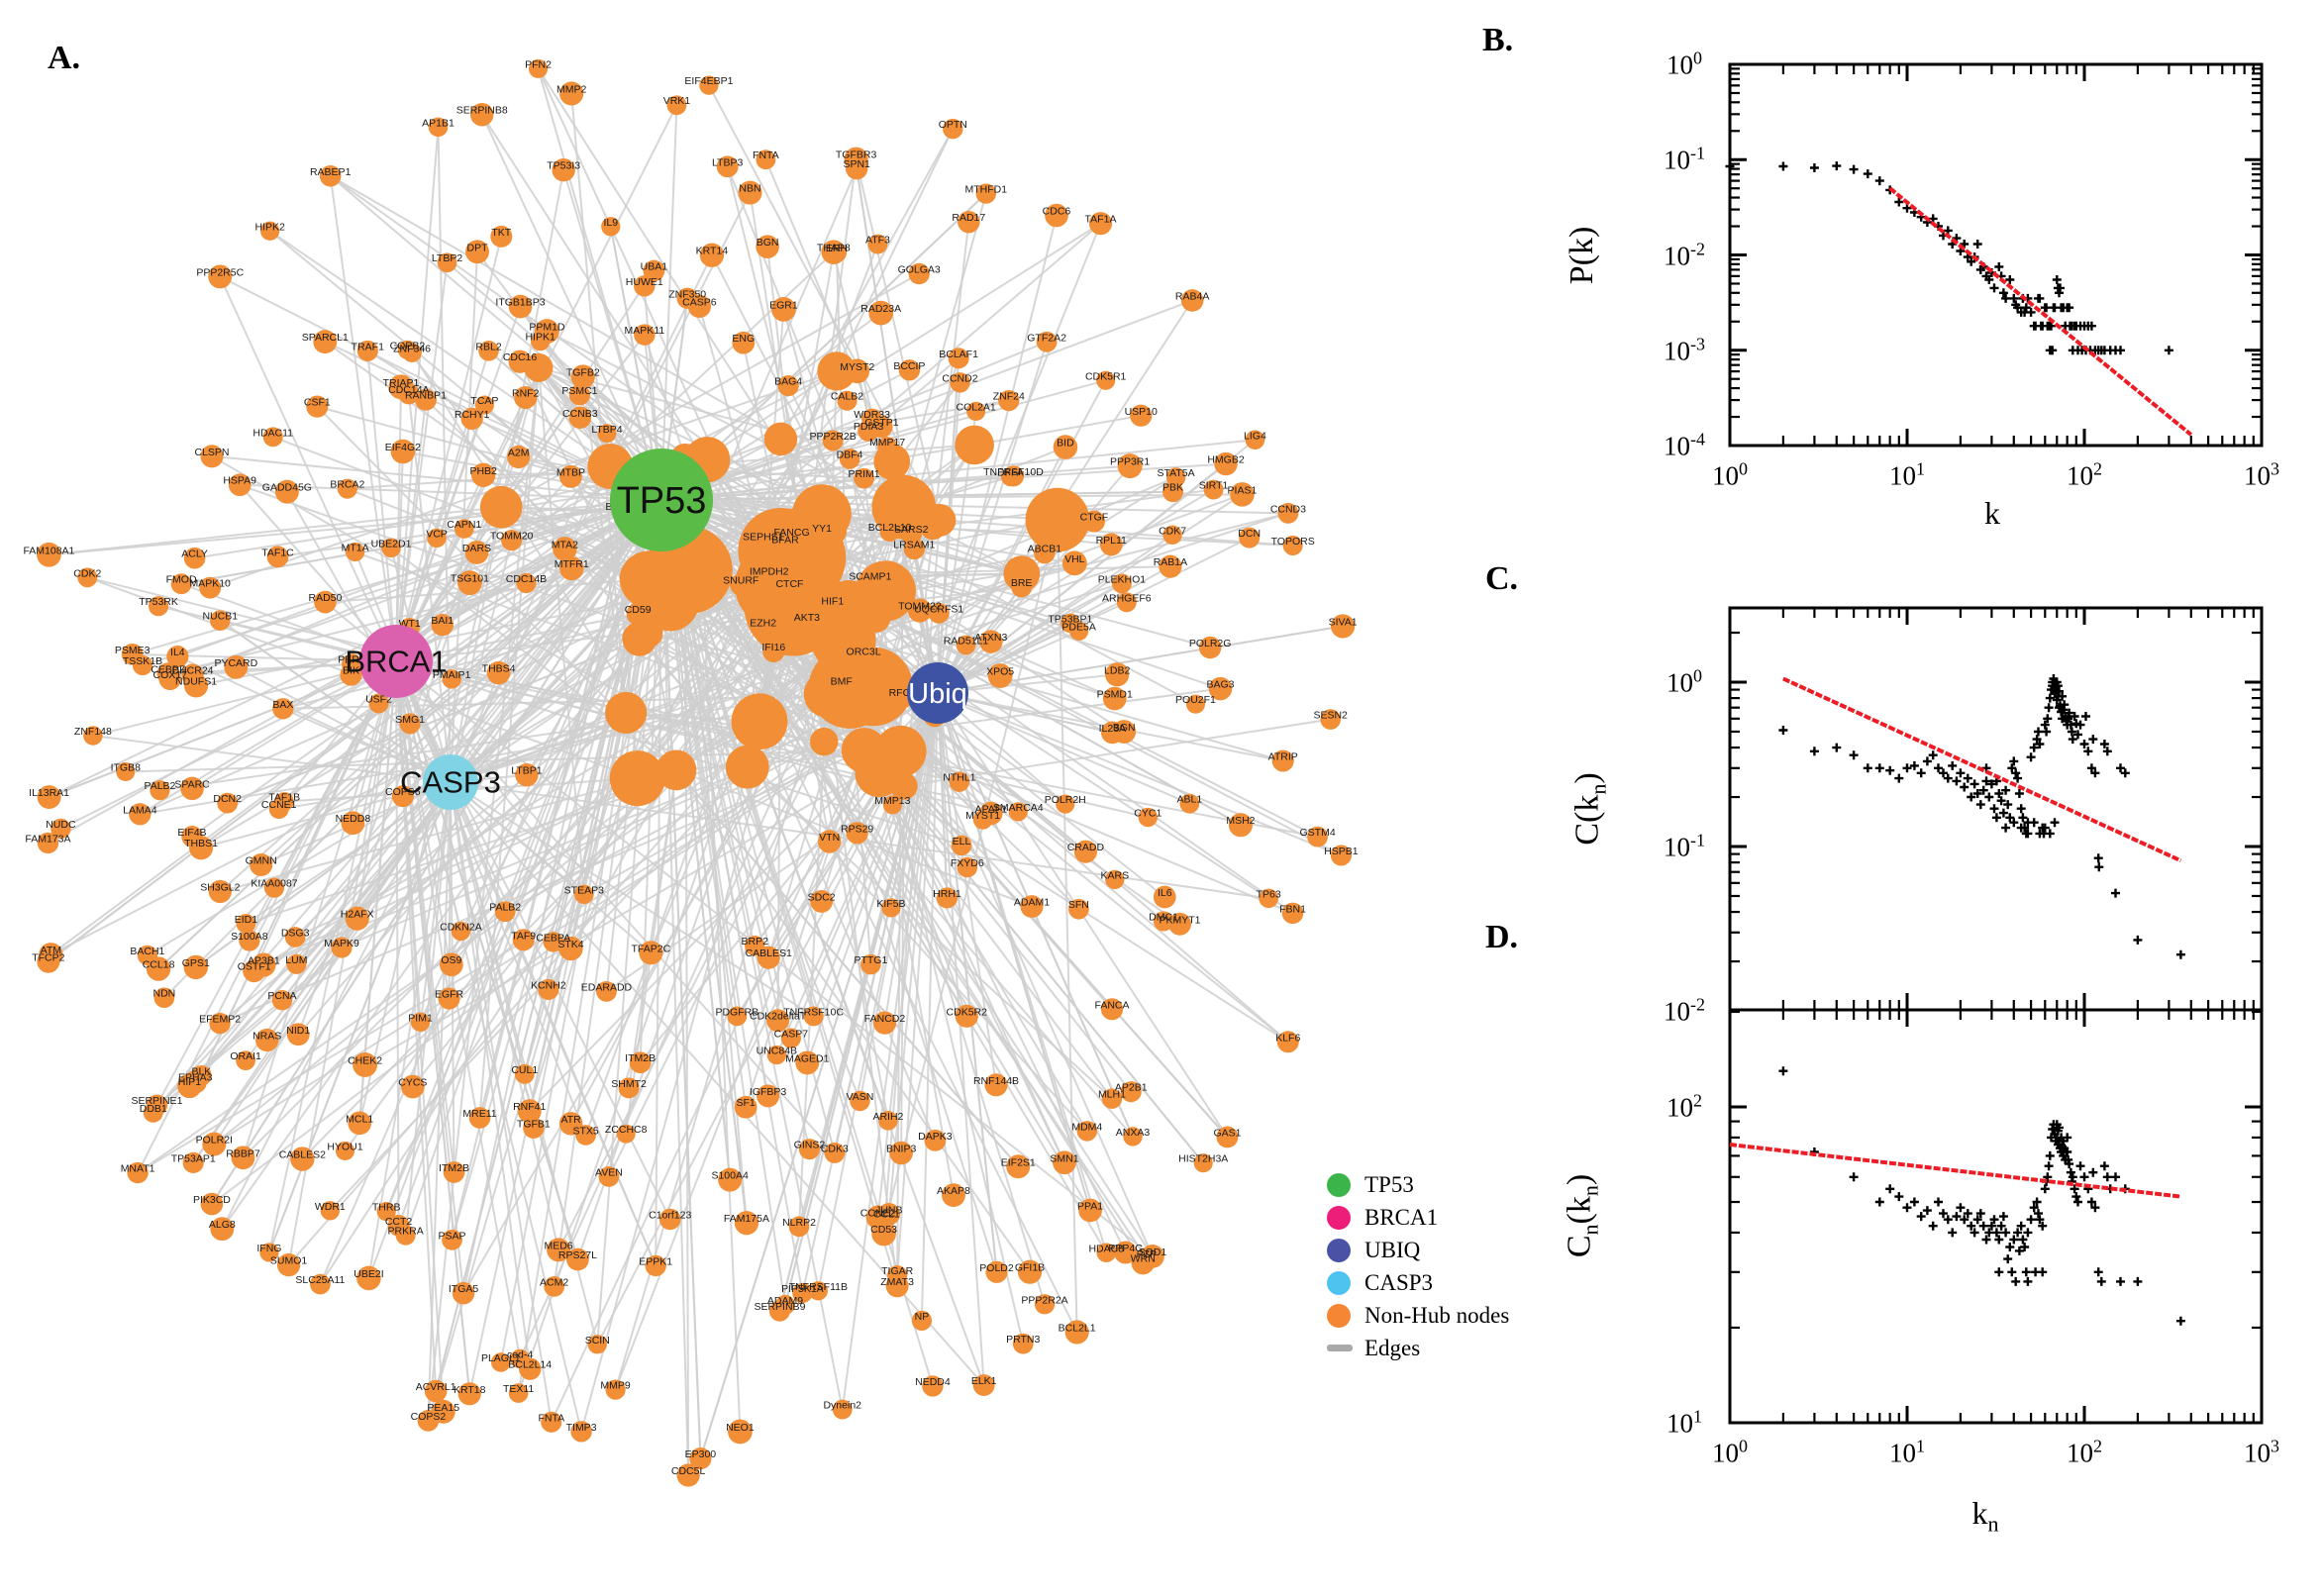  What do you see at coordinates (887, 443) in the screenshot?
I see `svg-text: MMP17` at bounding box center [887, 443].